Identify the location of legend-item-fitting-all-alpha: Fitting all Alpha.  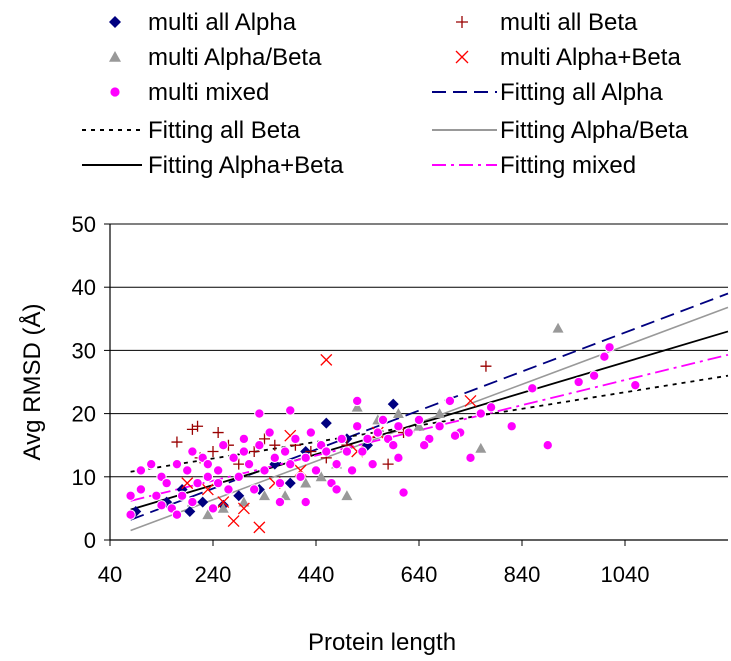
(547, 92).